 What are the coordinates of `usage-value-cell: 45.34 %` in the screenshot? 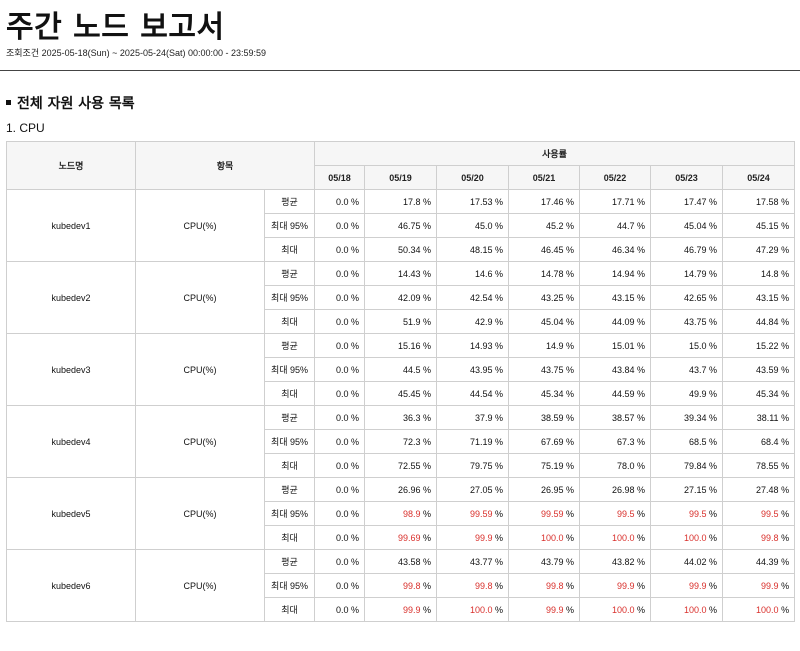 It's located at (544, 393).